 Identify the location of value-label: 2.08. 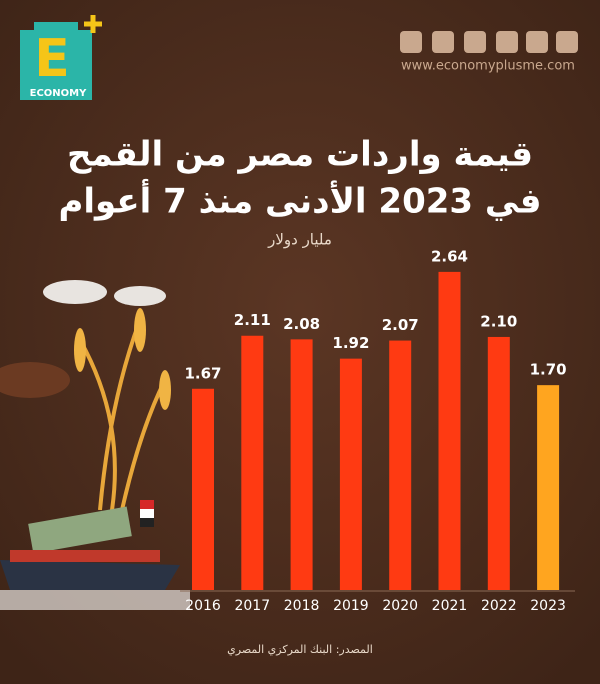
(301, 324).